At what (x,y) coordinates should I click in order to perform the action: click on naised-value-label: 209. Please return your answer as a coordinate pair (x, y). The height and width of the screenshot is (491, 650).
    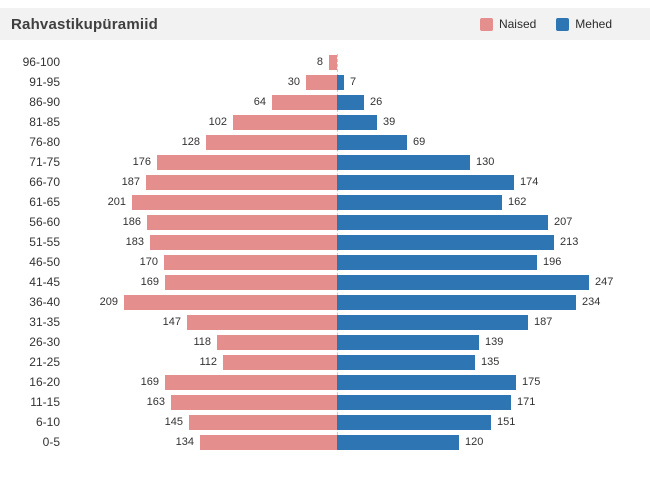
    Looking at the image, I should click on (108, 302).